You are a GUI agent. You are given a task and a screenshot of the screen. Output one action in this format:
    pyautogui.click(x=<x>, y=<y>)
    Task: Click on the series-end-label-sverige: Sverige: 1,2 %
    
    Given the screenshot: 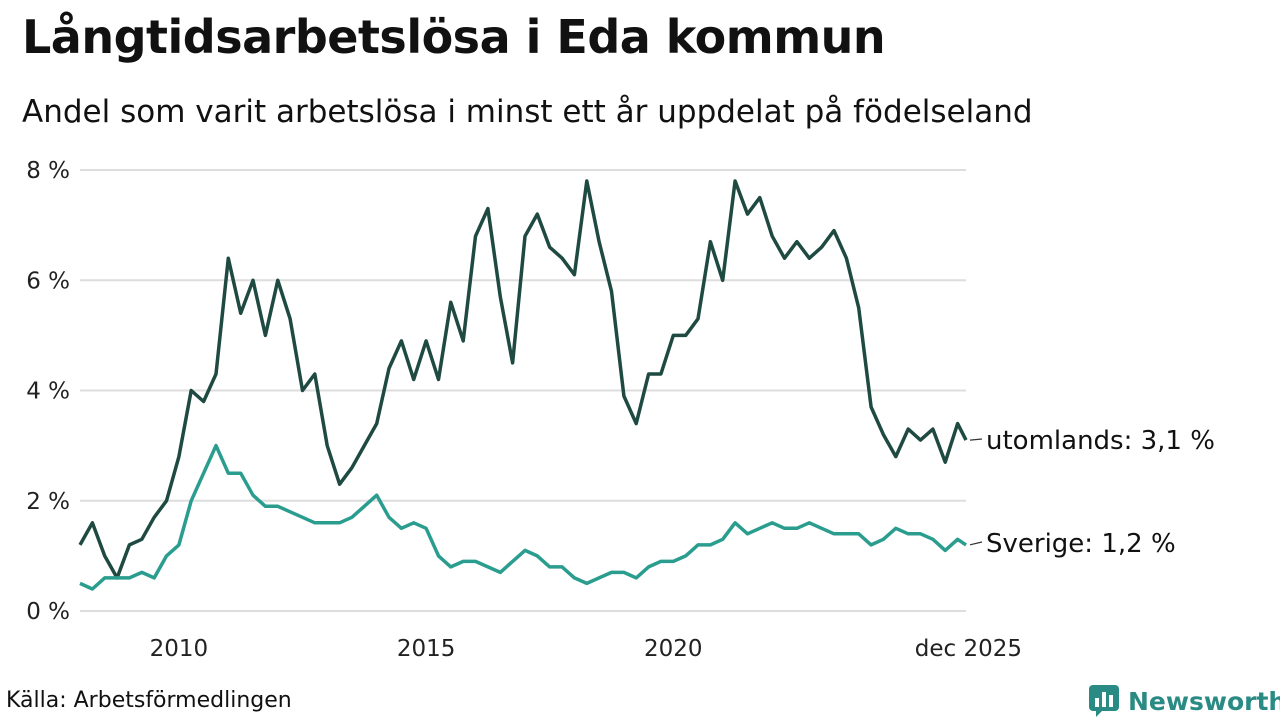 What is the action you would take?
    pyautogui.click(x=1081, y=544)
    